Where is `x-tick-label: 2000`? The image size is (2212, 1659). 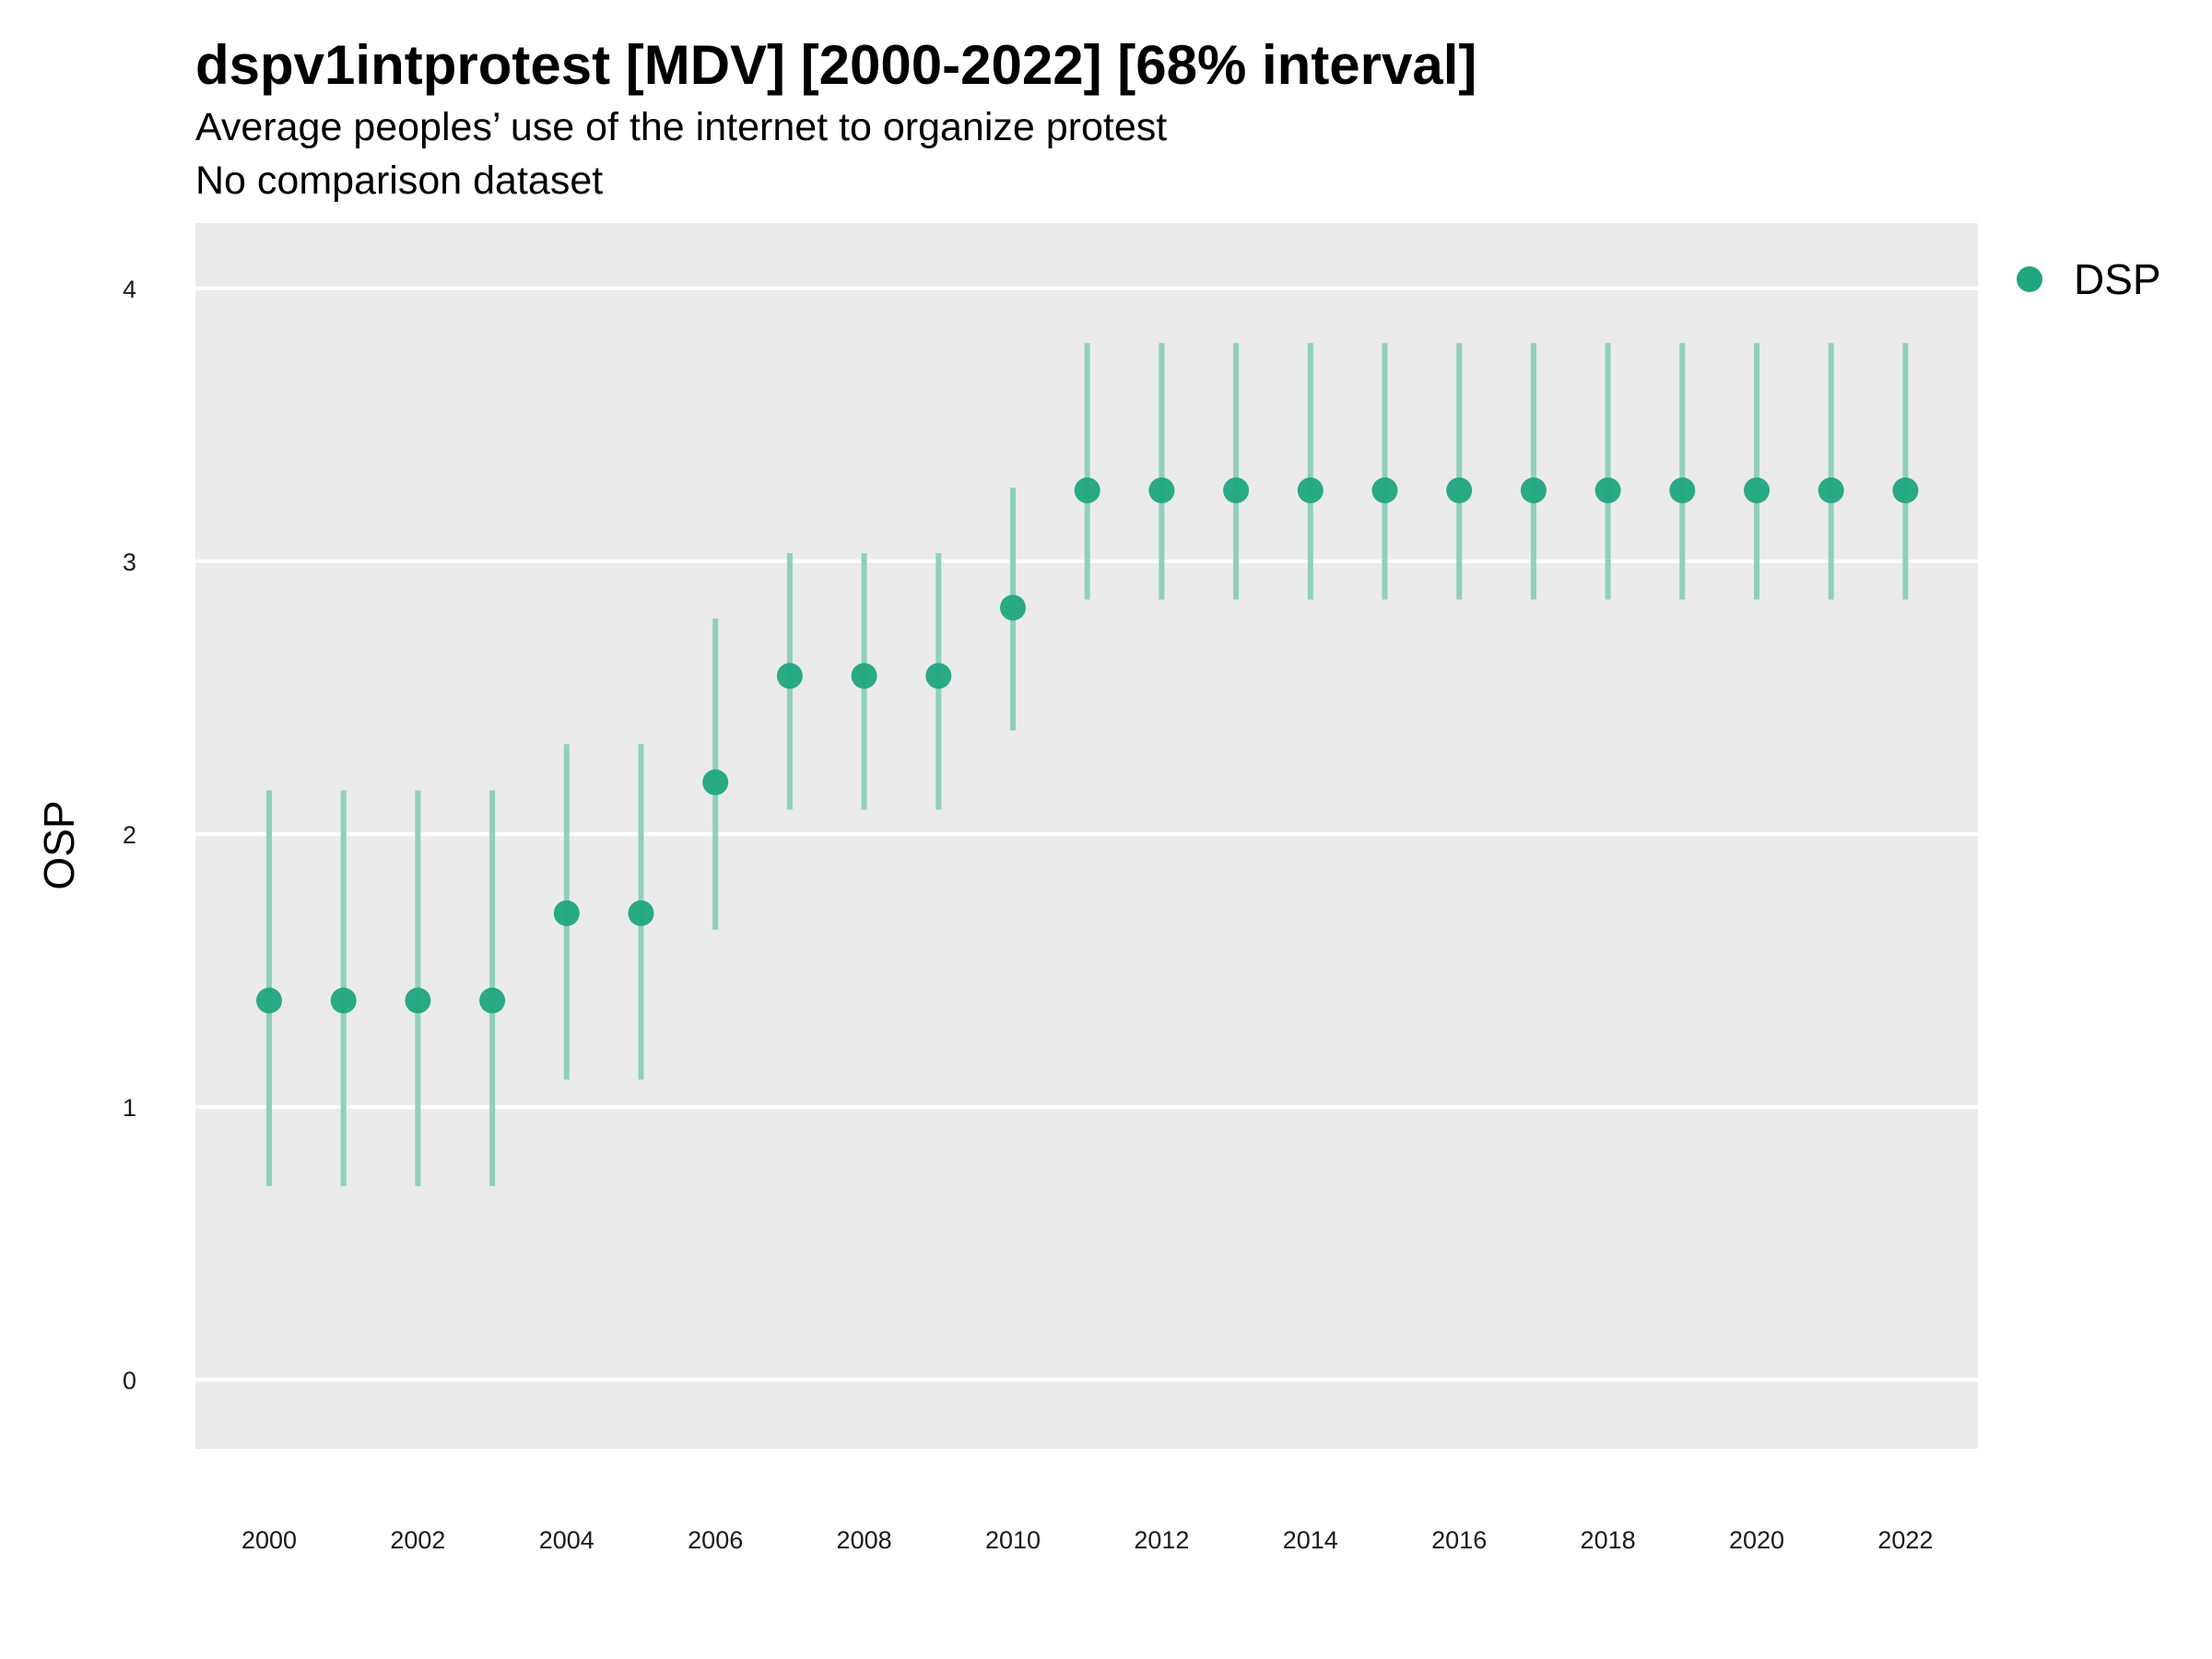 x-tick-label: 2000 is located at coordinates (269, 1540).